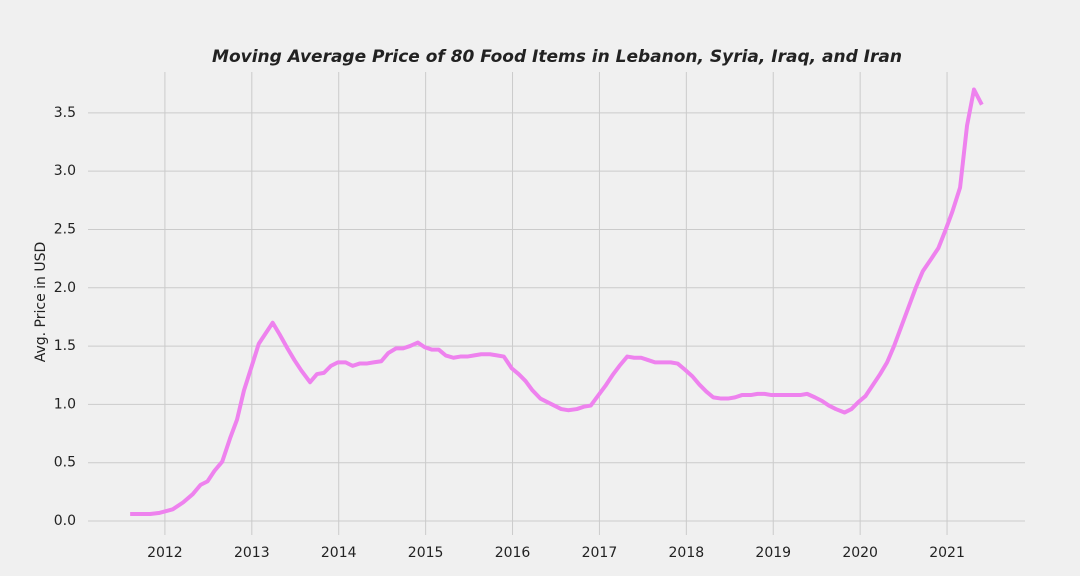 This screenshot has height=576, width=1080. Describe the element at coordinates (339, 553) in the screenshot. I see `x-tick-label: 2014` at that location.